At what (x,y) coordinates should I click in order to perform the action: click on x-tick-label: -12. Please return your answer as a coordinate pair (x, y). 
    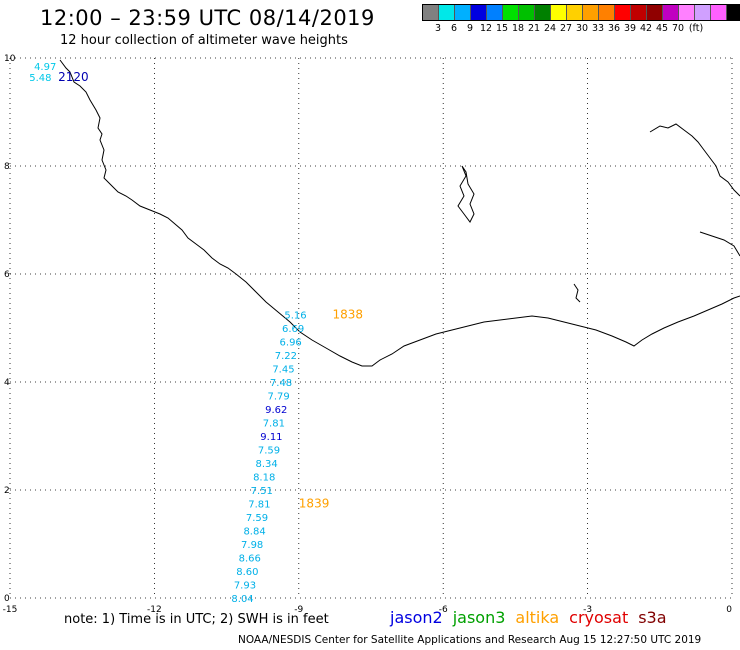
    Looking at the image, I should click on (154, 610).